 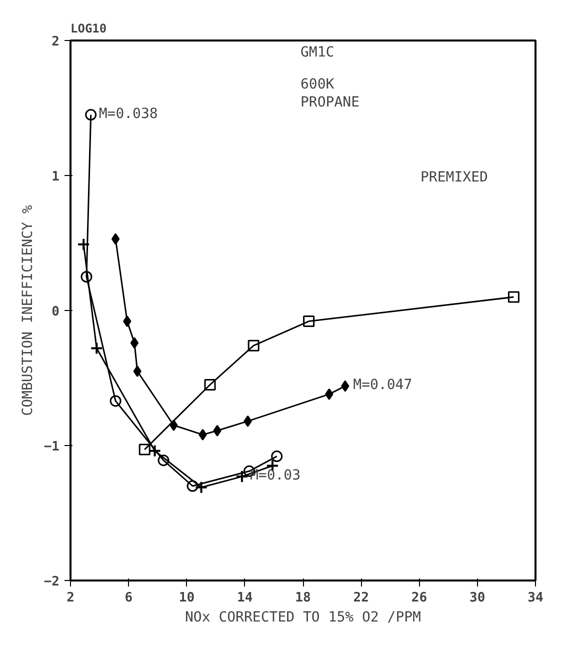 What do you see at coordinates (478, 598) in the screenshot?
I see `x-tick-label: 30` at bounding box center [478, 598].